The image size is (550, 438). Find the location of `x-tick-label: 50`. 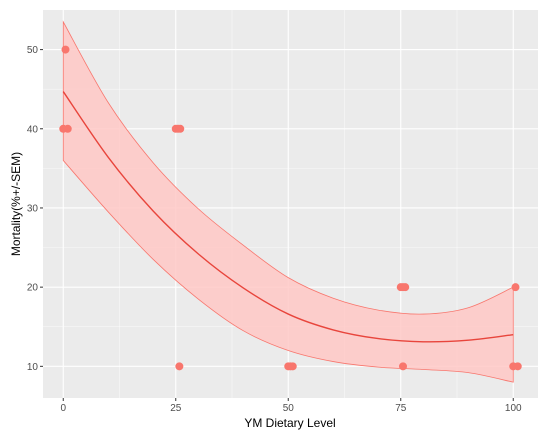

x-tick-label: 50 is located at coordinates (289, 408).